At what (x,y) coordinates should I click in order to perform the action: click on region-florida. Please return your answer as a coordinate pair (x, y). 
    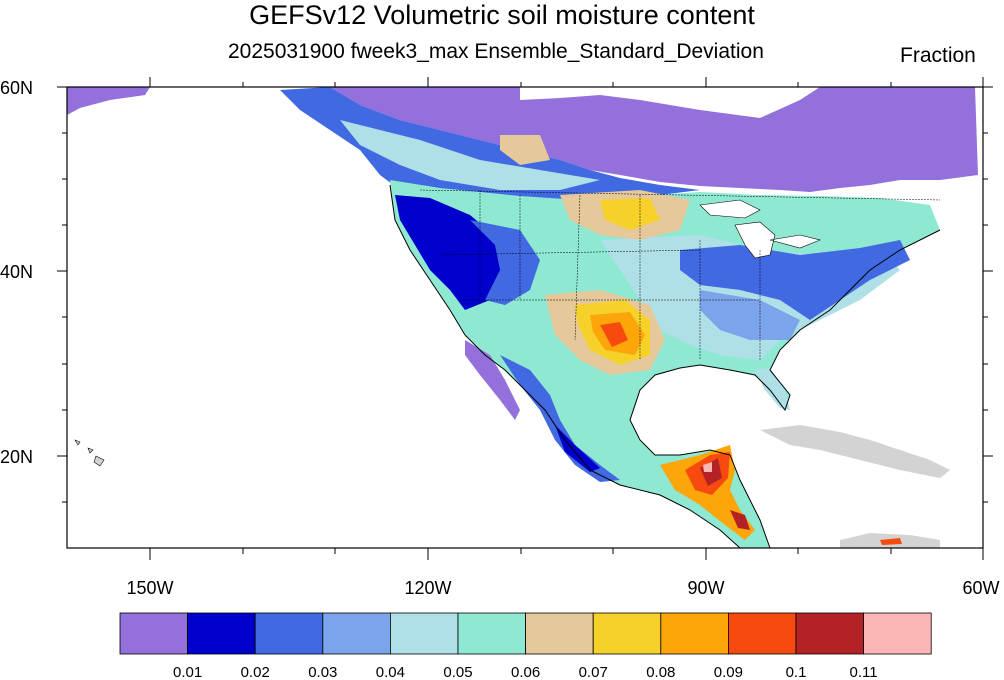
    Looking at the image, I should click on (772, 389).